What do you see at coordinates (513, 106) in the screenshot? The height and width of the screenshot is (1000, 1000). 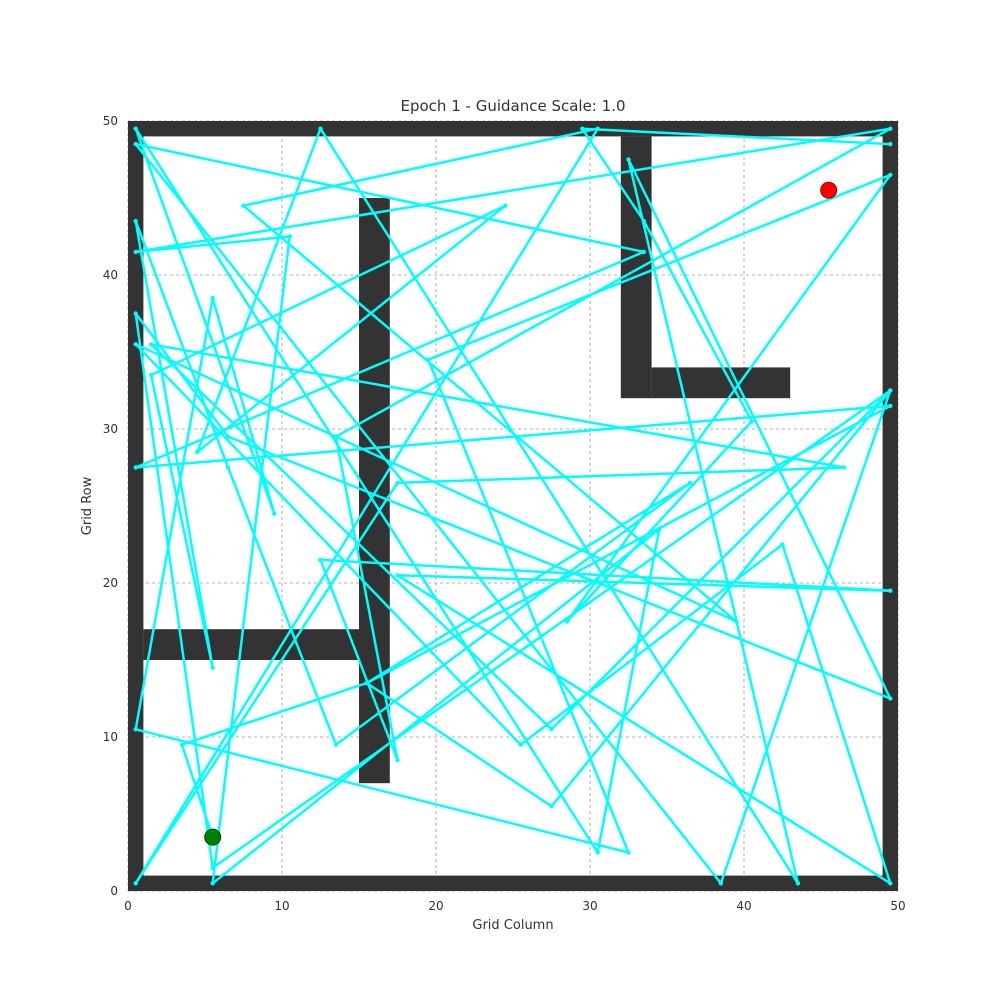 I see `chart-title: Epoch 1 - Guidance Scale: 1.0` at bounding box center [513, 106].